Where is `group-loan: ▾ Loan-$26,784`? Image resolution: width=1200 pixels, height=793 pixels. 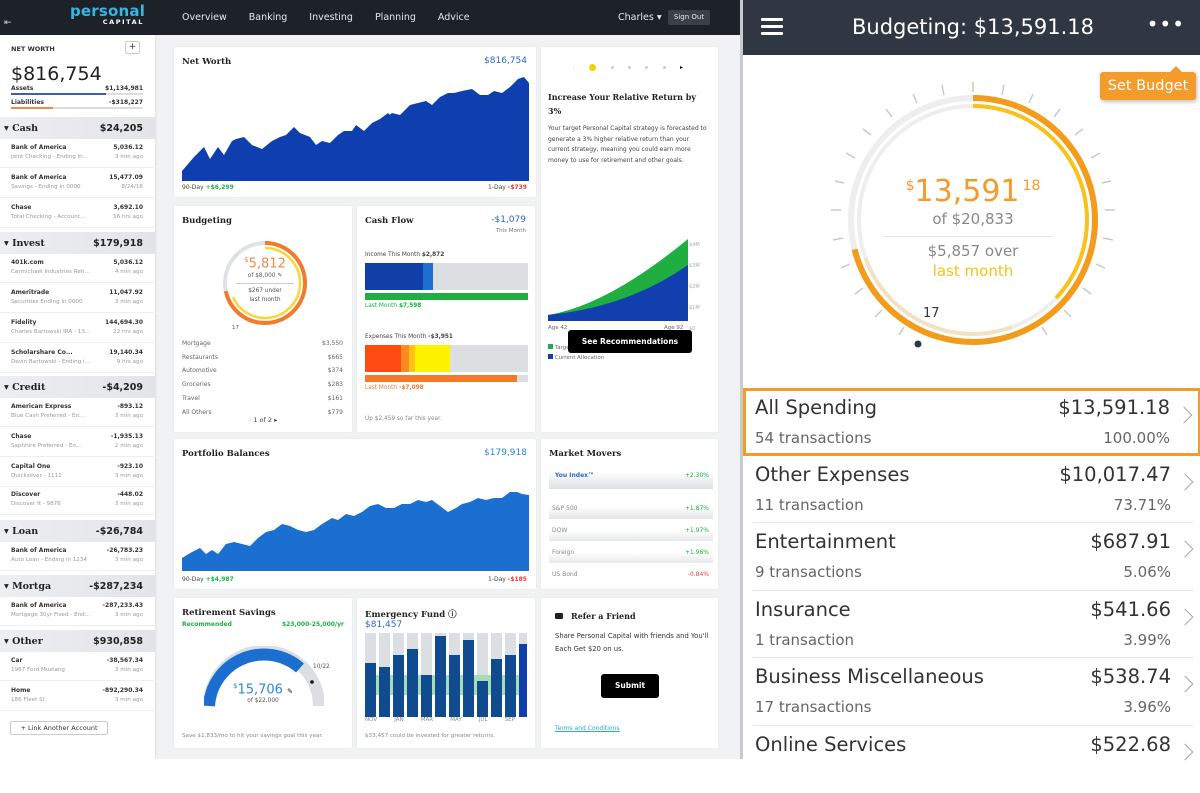 group-loan: ▾ Loan-$26,784 is located at coordinates (77, 531).